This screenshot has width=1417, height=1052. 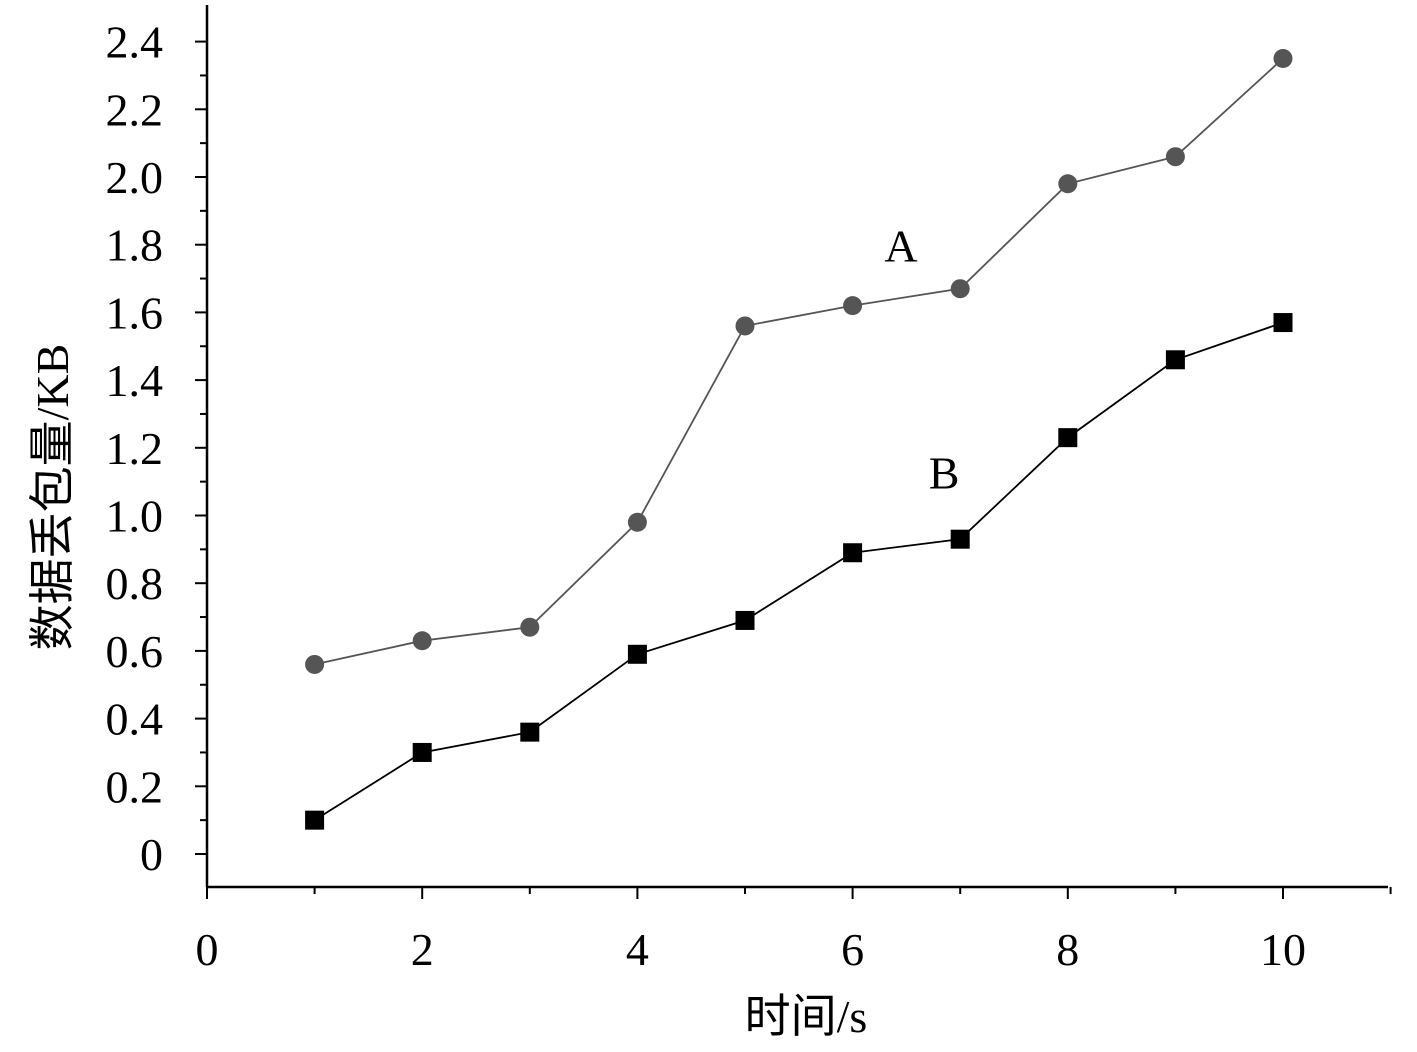 What do you see at coordinates (135, 786) in the screenshot?
I see `y-tick-label: 0.2` at bounding box center [135, 786].